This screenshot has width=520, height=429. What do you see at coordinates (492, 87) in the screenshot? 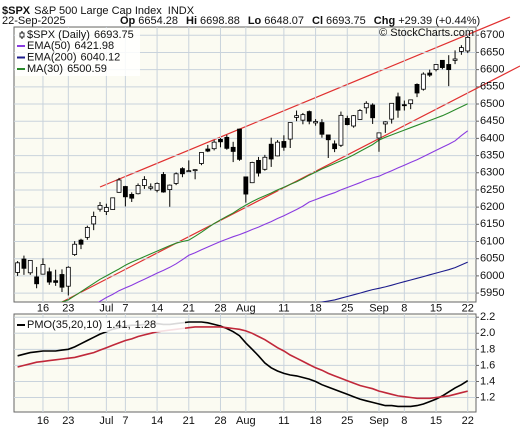
I see `y-tick-label: 6550` at bounding box center [492, 87].